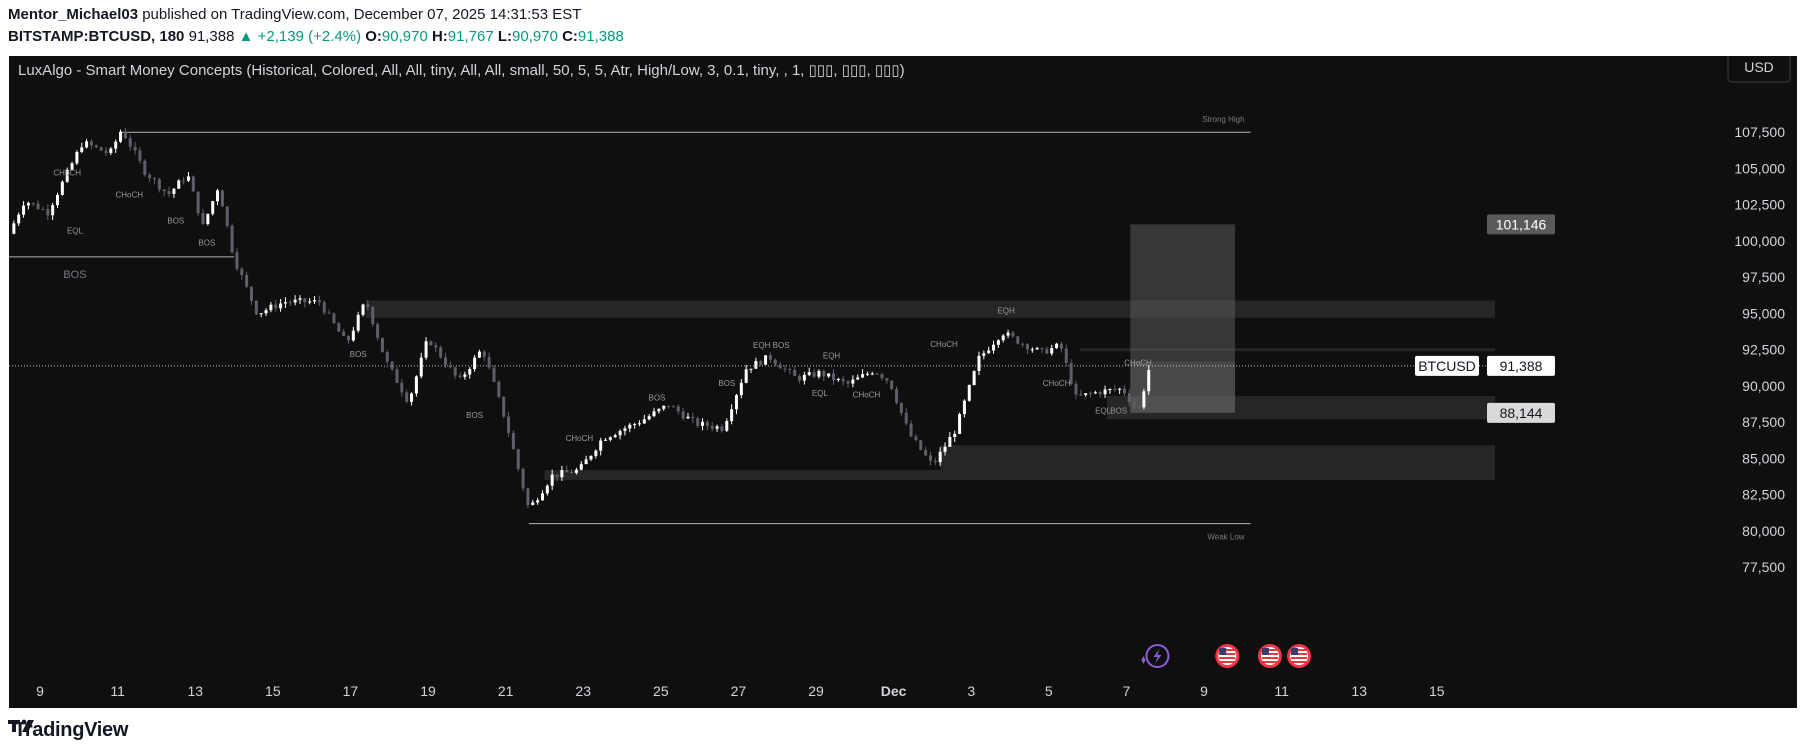 The height and width of the screenshot is (753, 1806). Describe the element at coordinates (1155, 656) in the screenshot. I see `lightning-icon` at that location.